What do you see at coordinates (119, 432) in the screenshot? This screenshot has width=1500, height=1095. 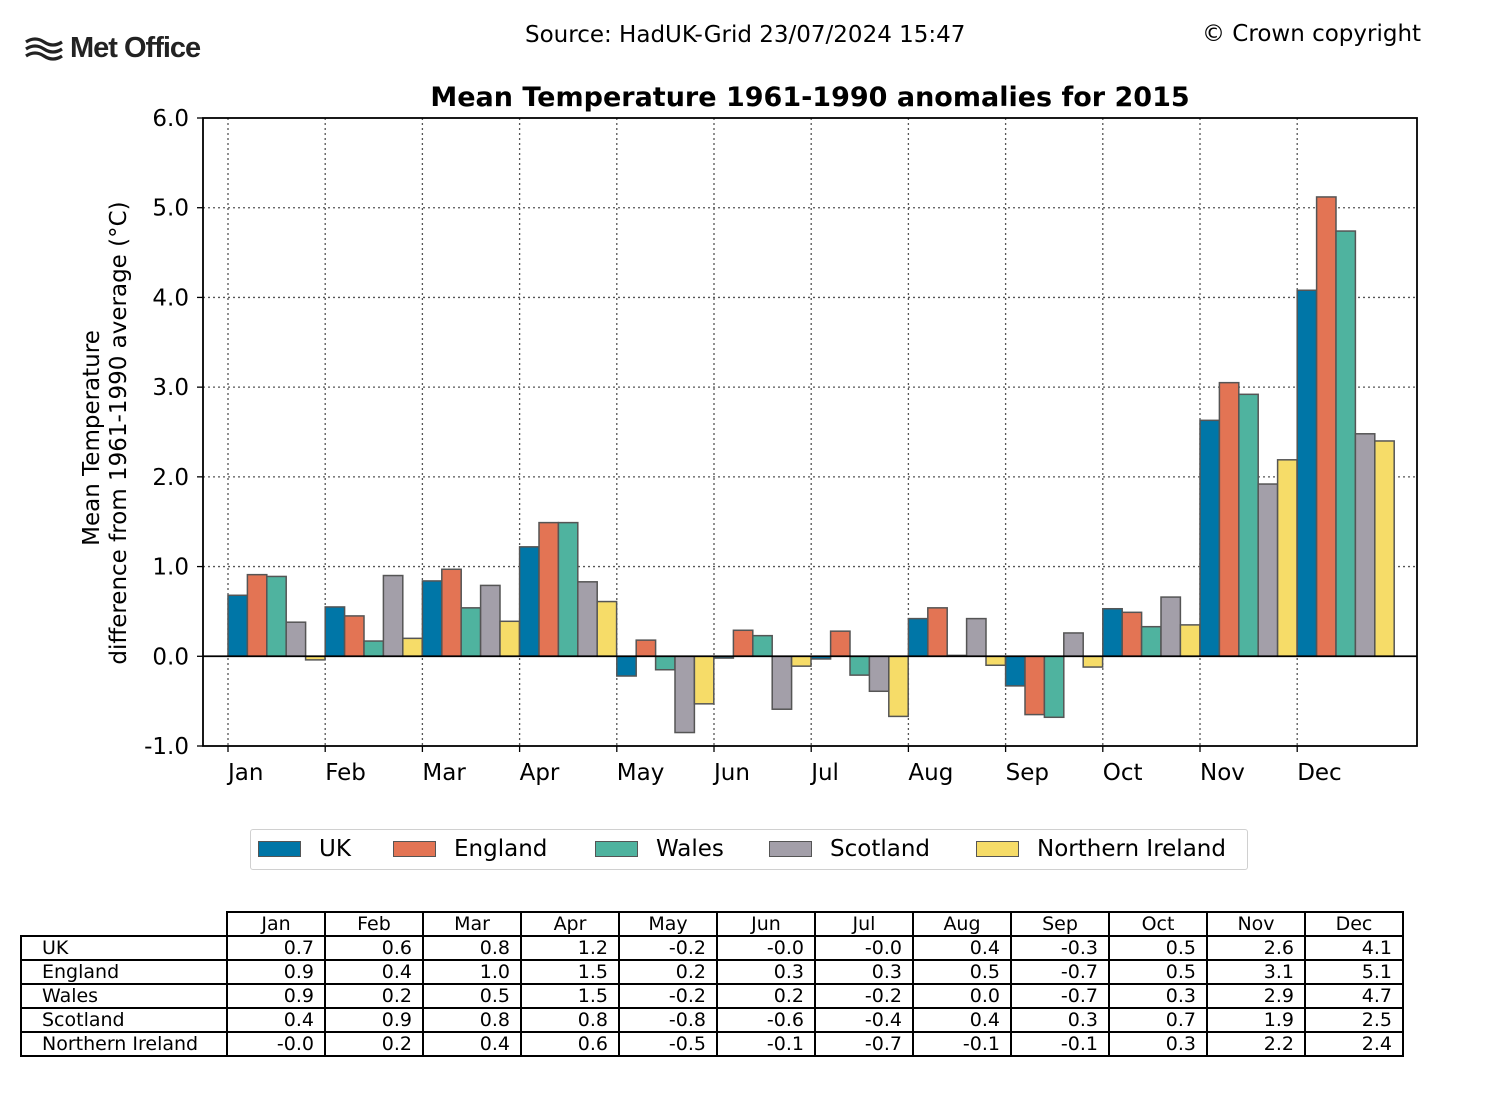 I see `y-axis-label-line2: difference from 1961-1990 average (°C)` at bounding box center [119, 432].